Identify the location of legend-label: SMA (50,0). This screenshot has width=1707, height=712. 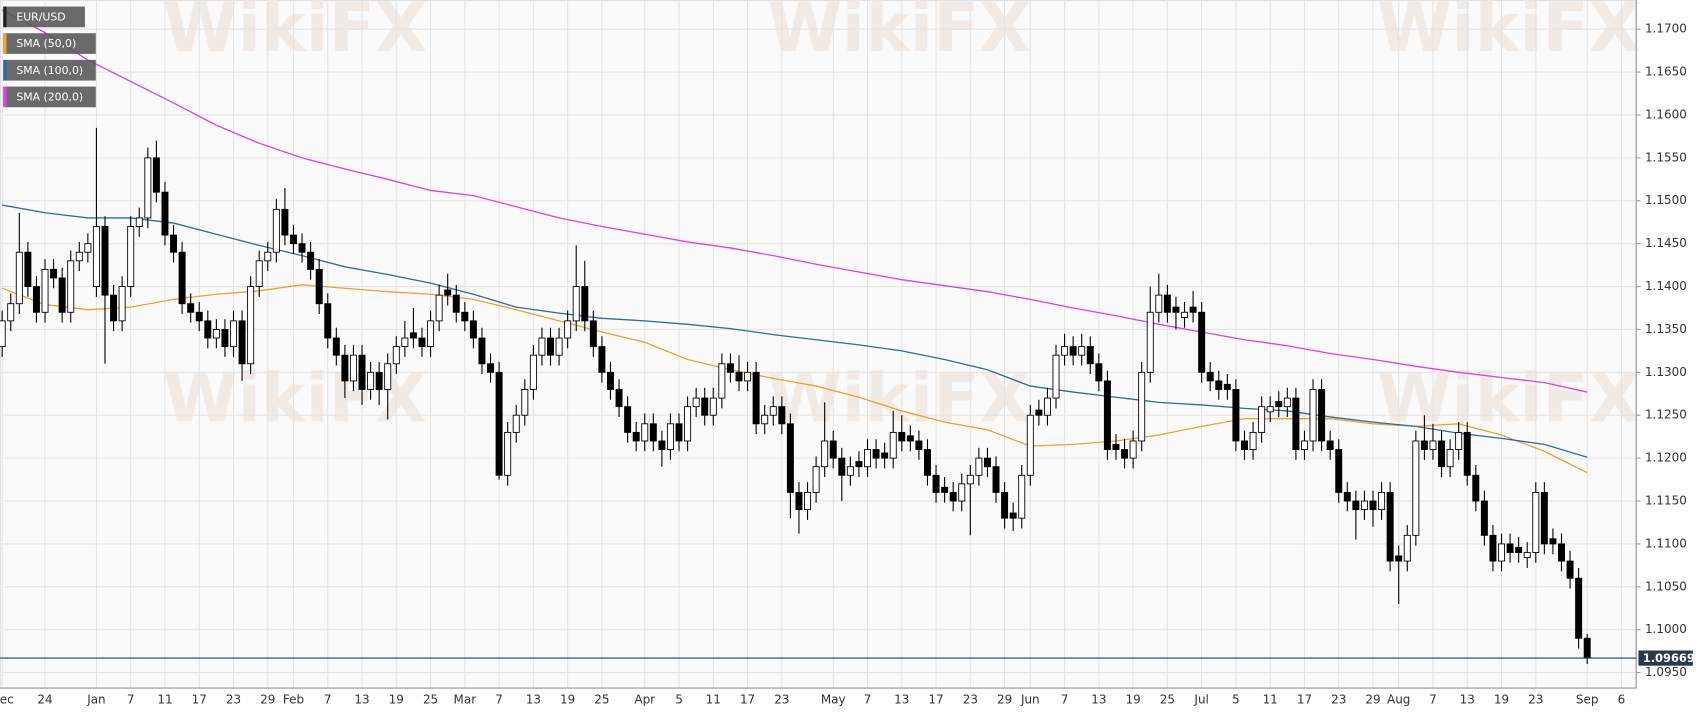
(46, 43).